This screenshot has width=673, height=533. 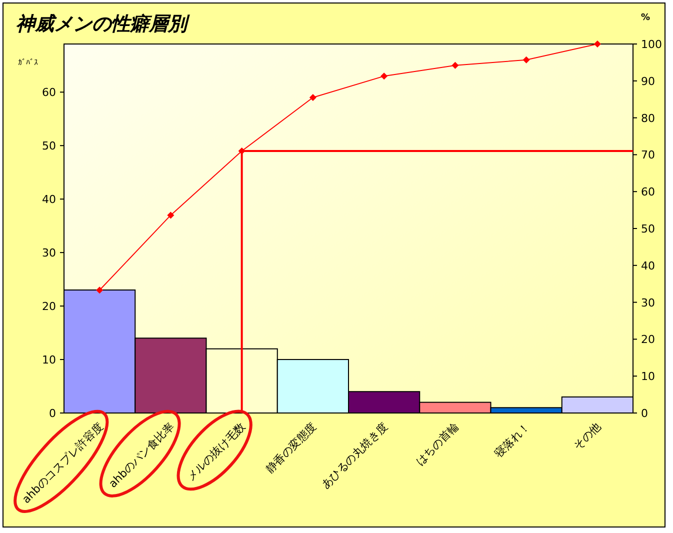 I want to click on y2-tick-label: 60, so click(x=648, y=192).